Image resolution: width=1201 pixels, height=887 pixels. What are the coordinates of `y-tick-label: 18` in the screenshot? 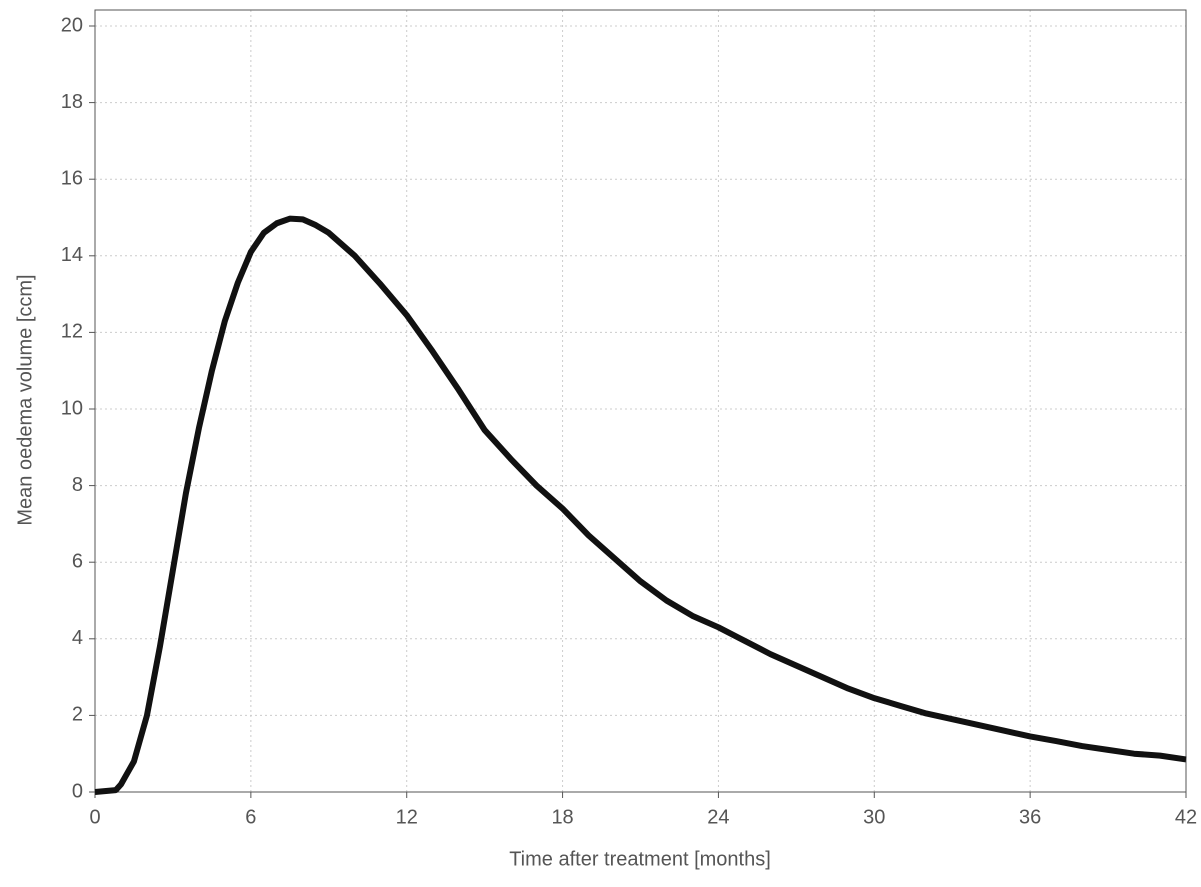 It's located at (72, 102).